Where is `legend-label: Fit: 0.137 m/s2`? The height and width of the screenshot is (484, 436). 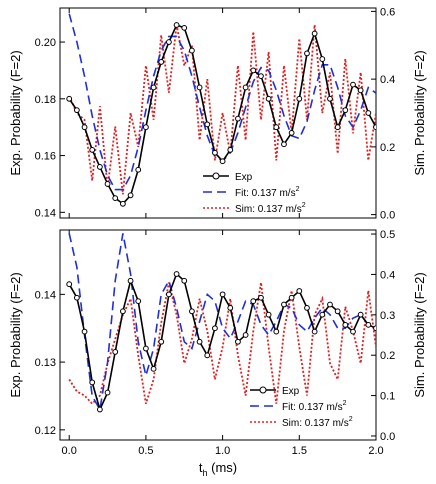 legend-label: Fit: 0.137 m/s2 is located at coordinates (267, 192).